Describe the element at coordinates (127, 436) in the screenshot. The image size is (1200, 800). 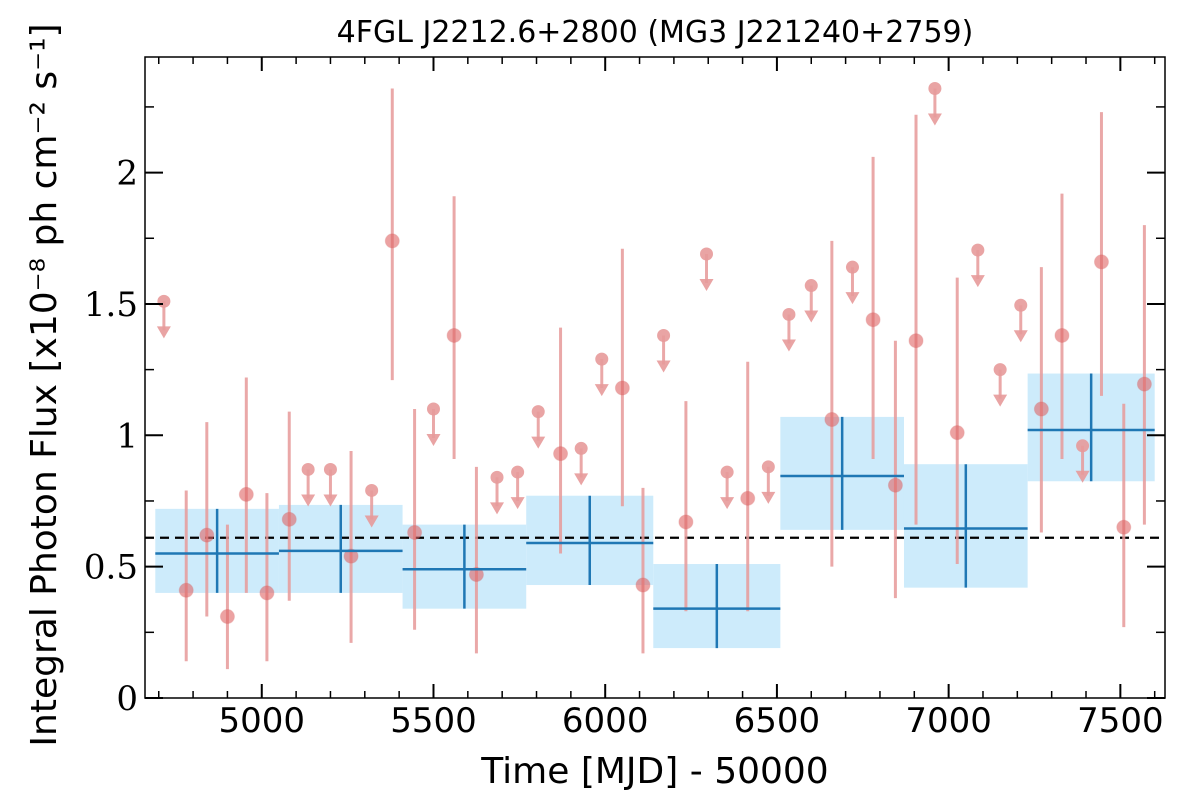
I see `y-tick-label-2: 1` at that location.